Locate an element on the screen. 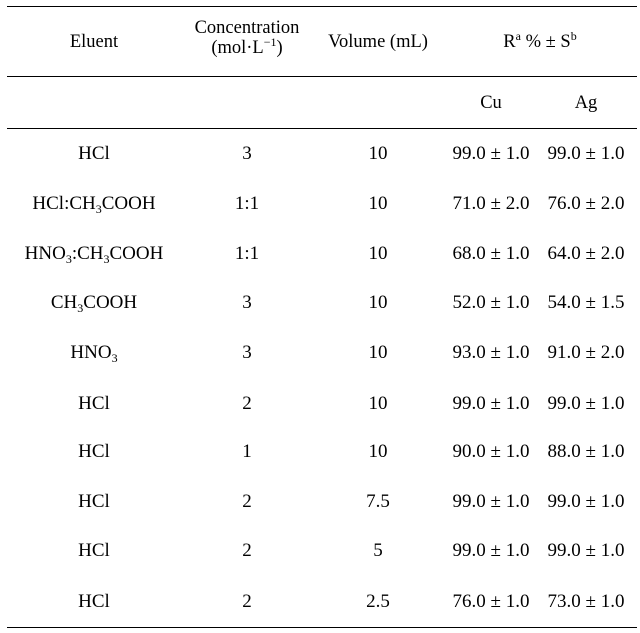 The height and width of the screenshot is (633, 640). volume-cell: 7.5 is located at coordinates (378, 501).